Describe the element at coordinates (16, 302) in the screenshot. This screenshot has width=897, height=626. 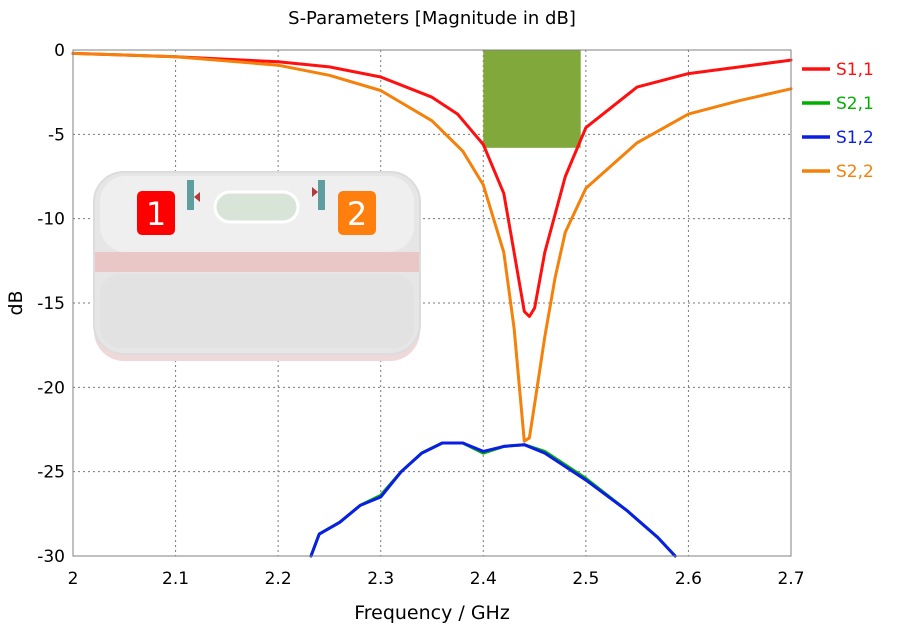
I see `y-axis-label: dB` at that location.